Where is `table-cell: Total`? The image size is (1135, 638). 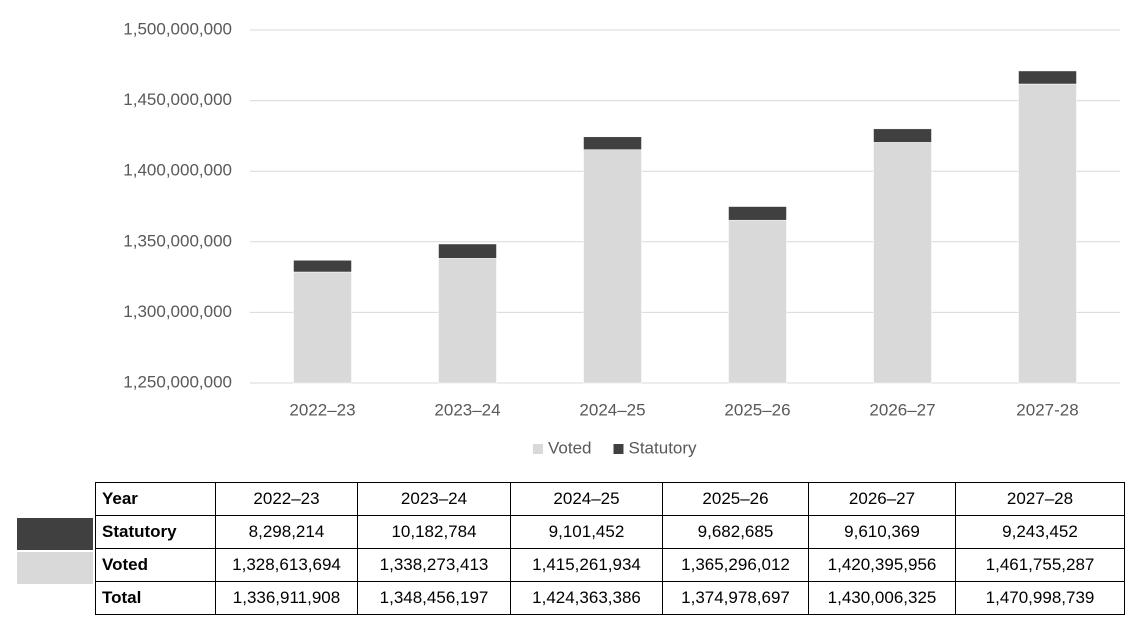
table-cell: Total is located at coordinates (155, 598).